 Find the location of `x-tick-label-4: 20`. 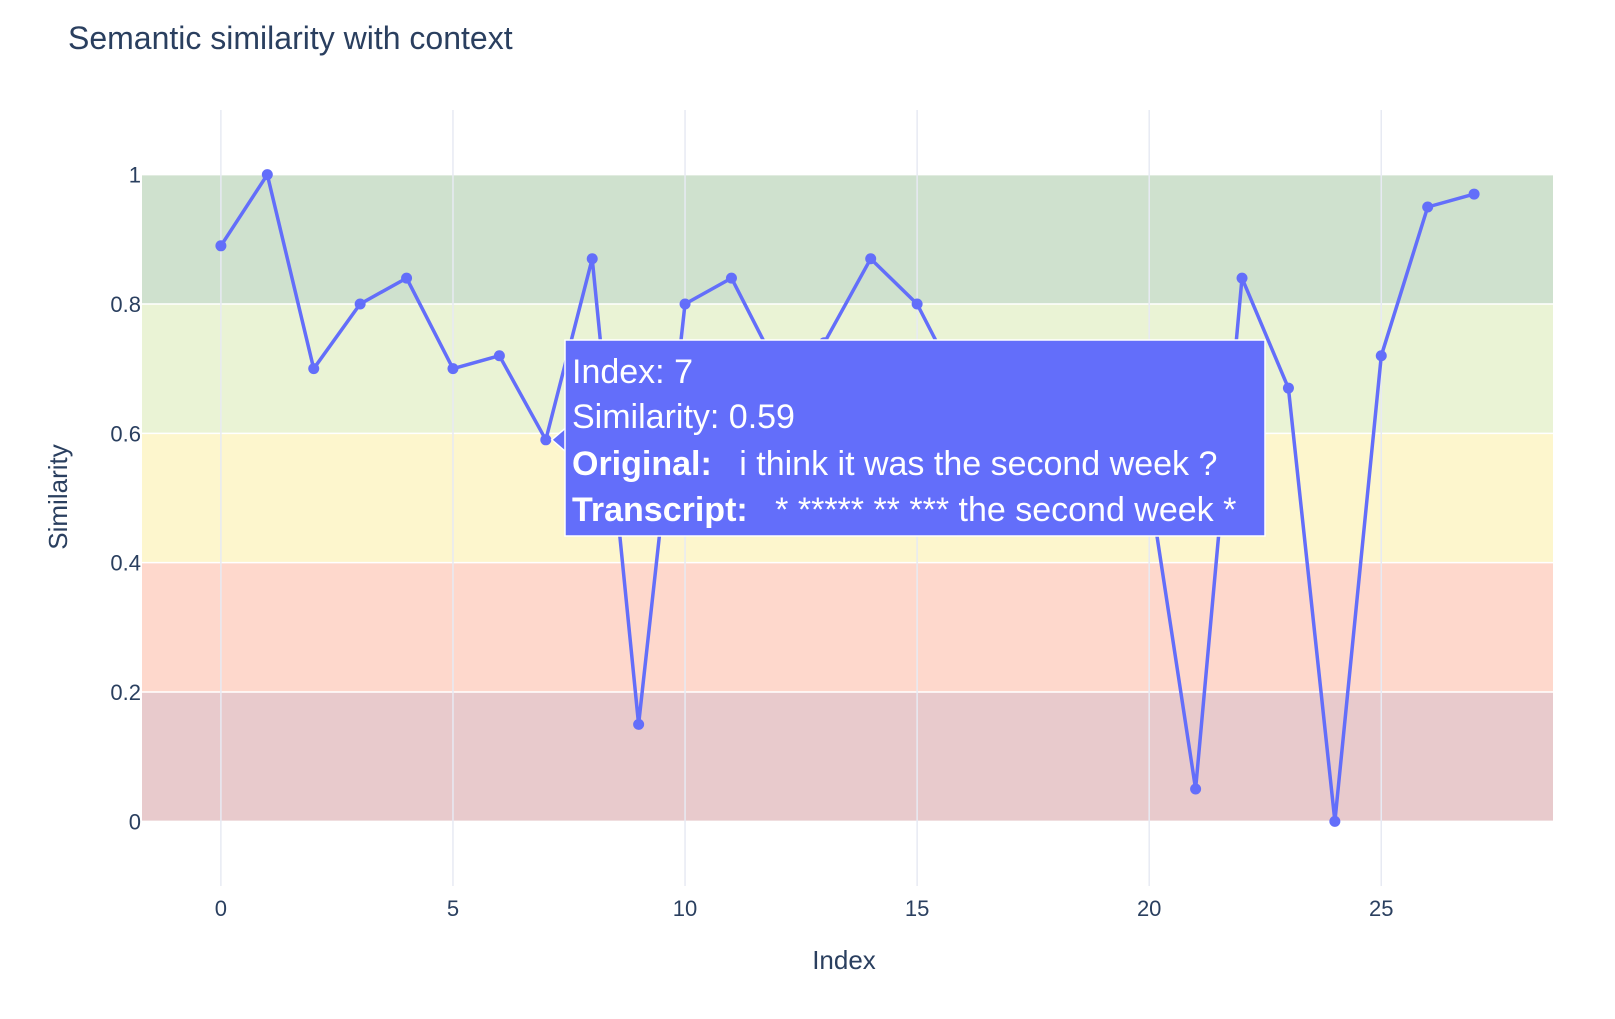

x-tick-label-4: 20 is located at coordinates (1149, 908).